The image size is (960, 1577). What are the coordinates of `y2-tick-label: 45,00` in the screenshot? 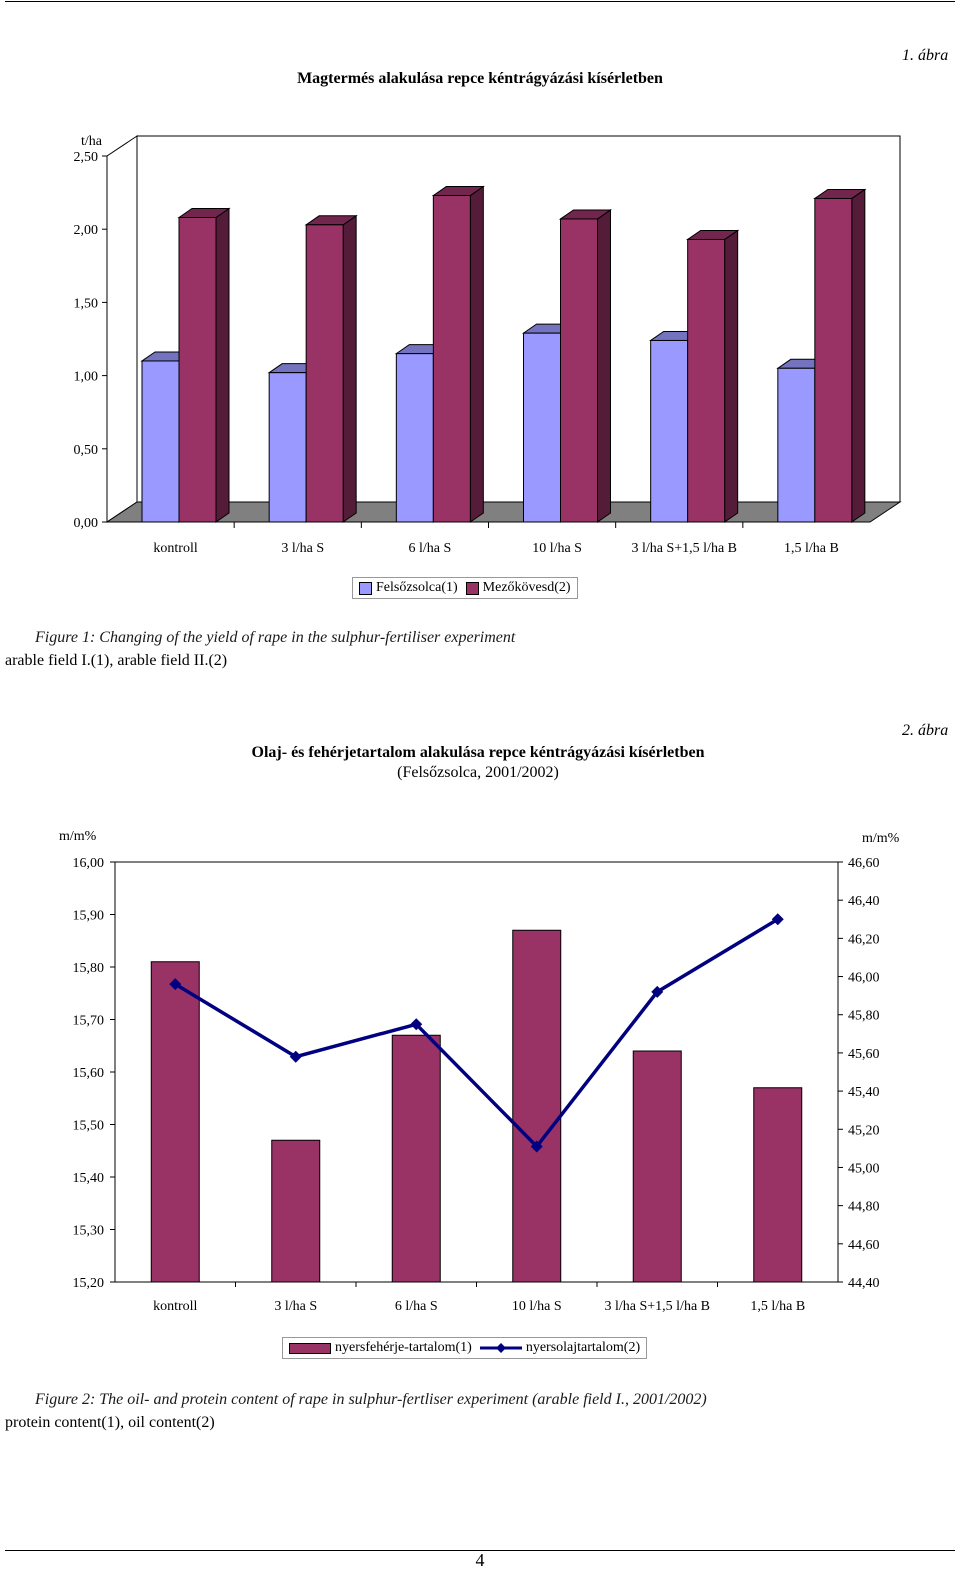 It's located at (864, 1168).